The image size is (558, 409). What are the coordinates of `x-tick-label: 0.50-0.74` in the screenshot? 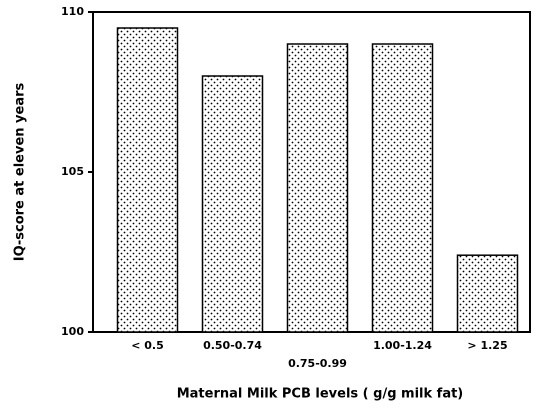 It's located at (232, 345).